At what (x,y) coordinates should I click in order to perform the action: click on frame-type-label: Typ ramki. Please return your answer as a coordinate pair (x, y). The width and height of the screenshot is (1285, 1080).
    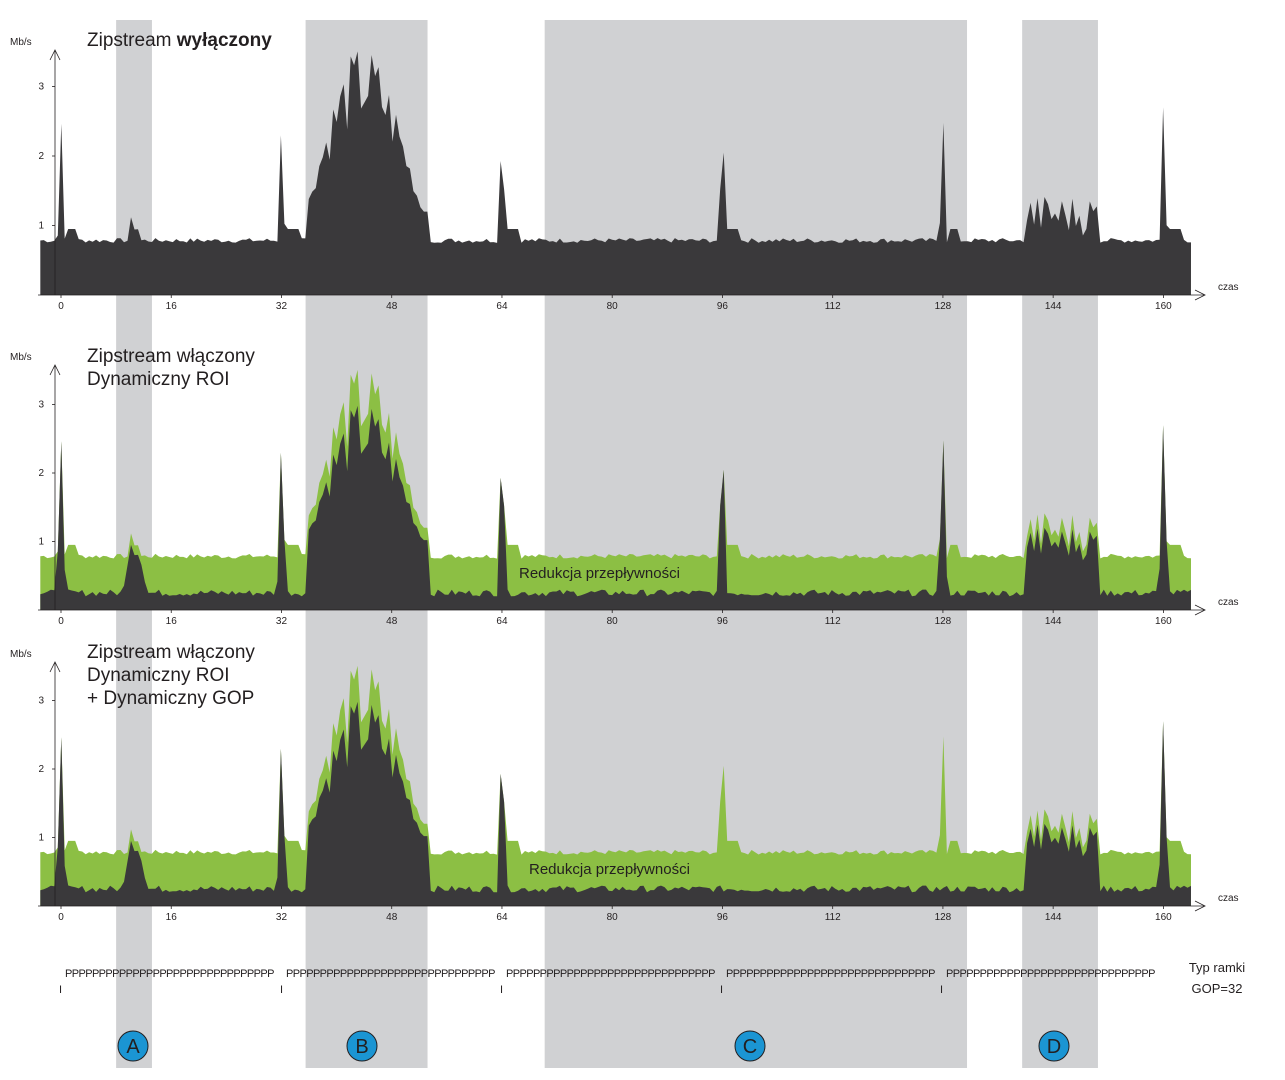
    Looking at the image, I should click on (1217, 967).